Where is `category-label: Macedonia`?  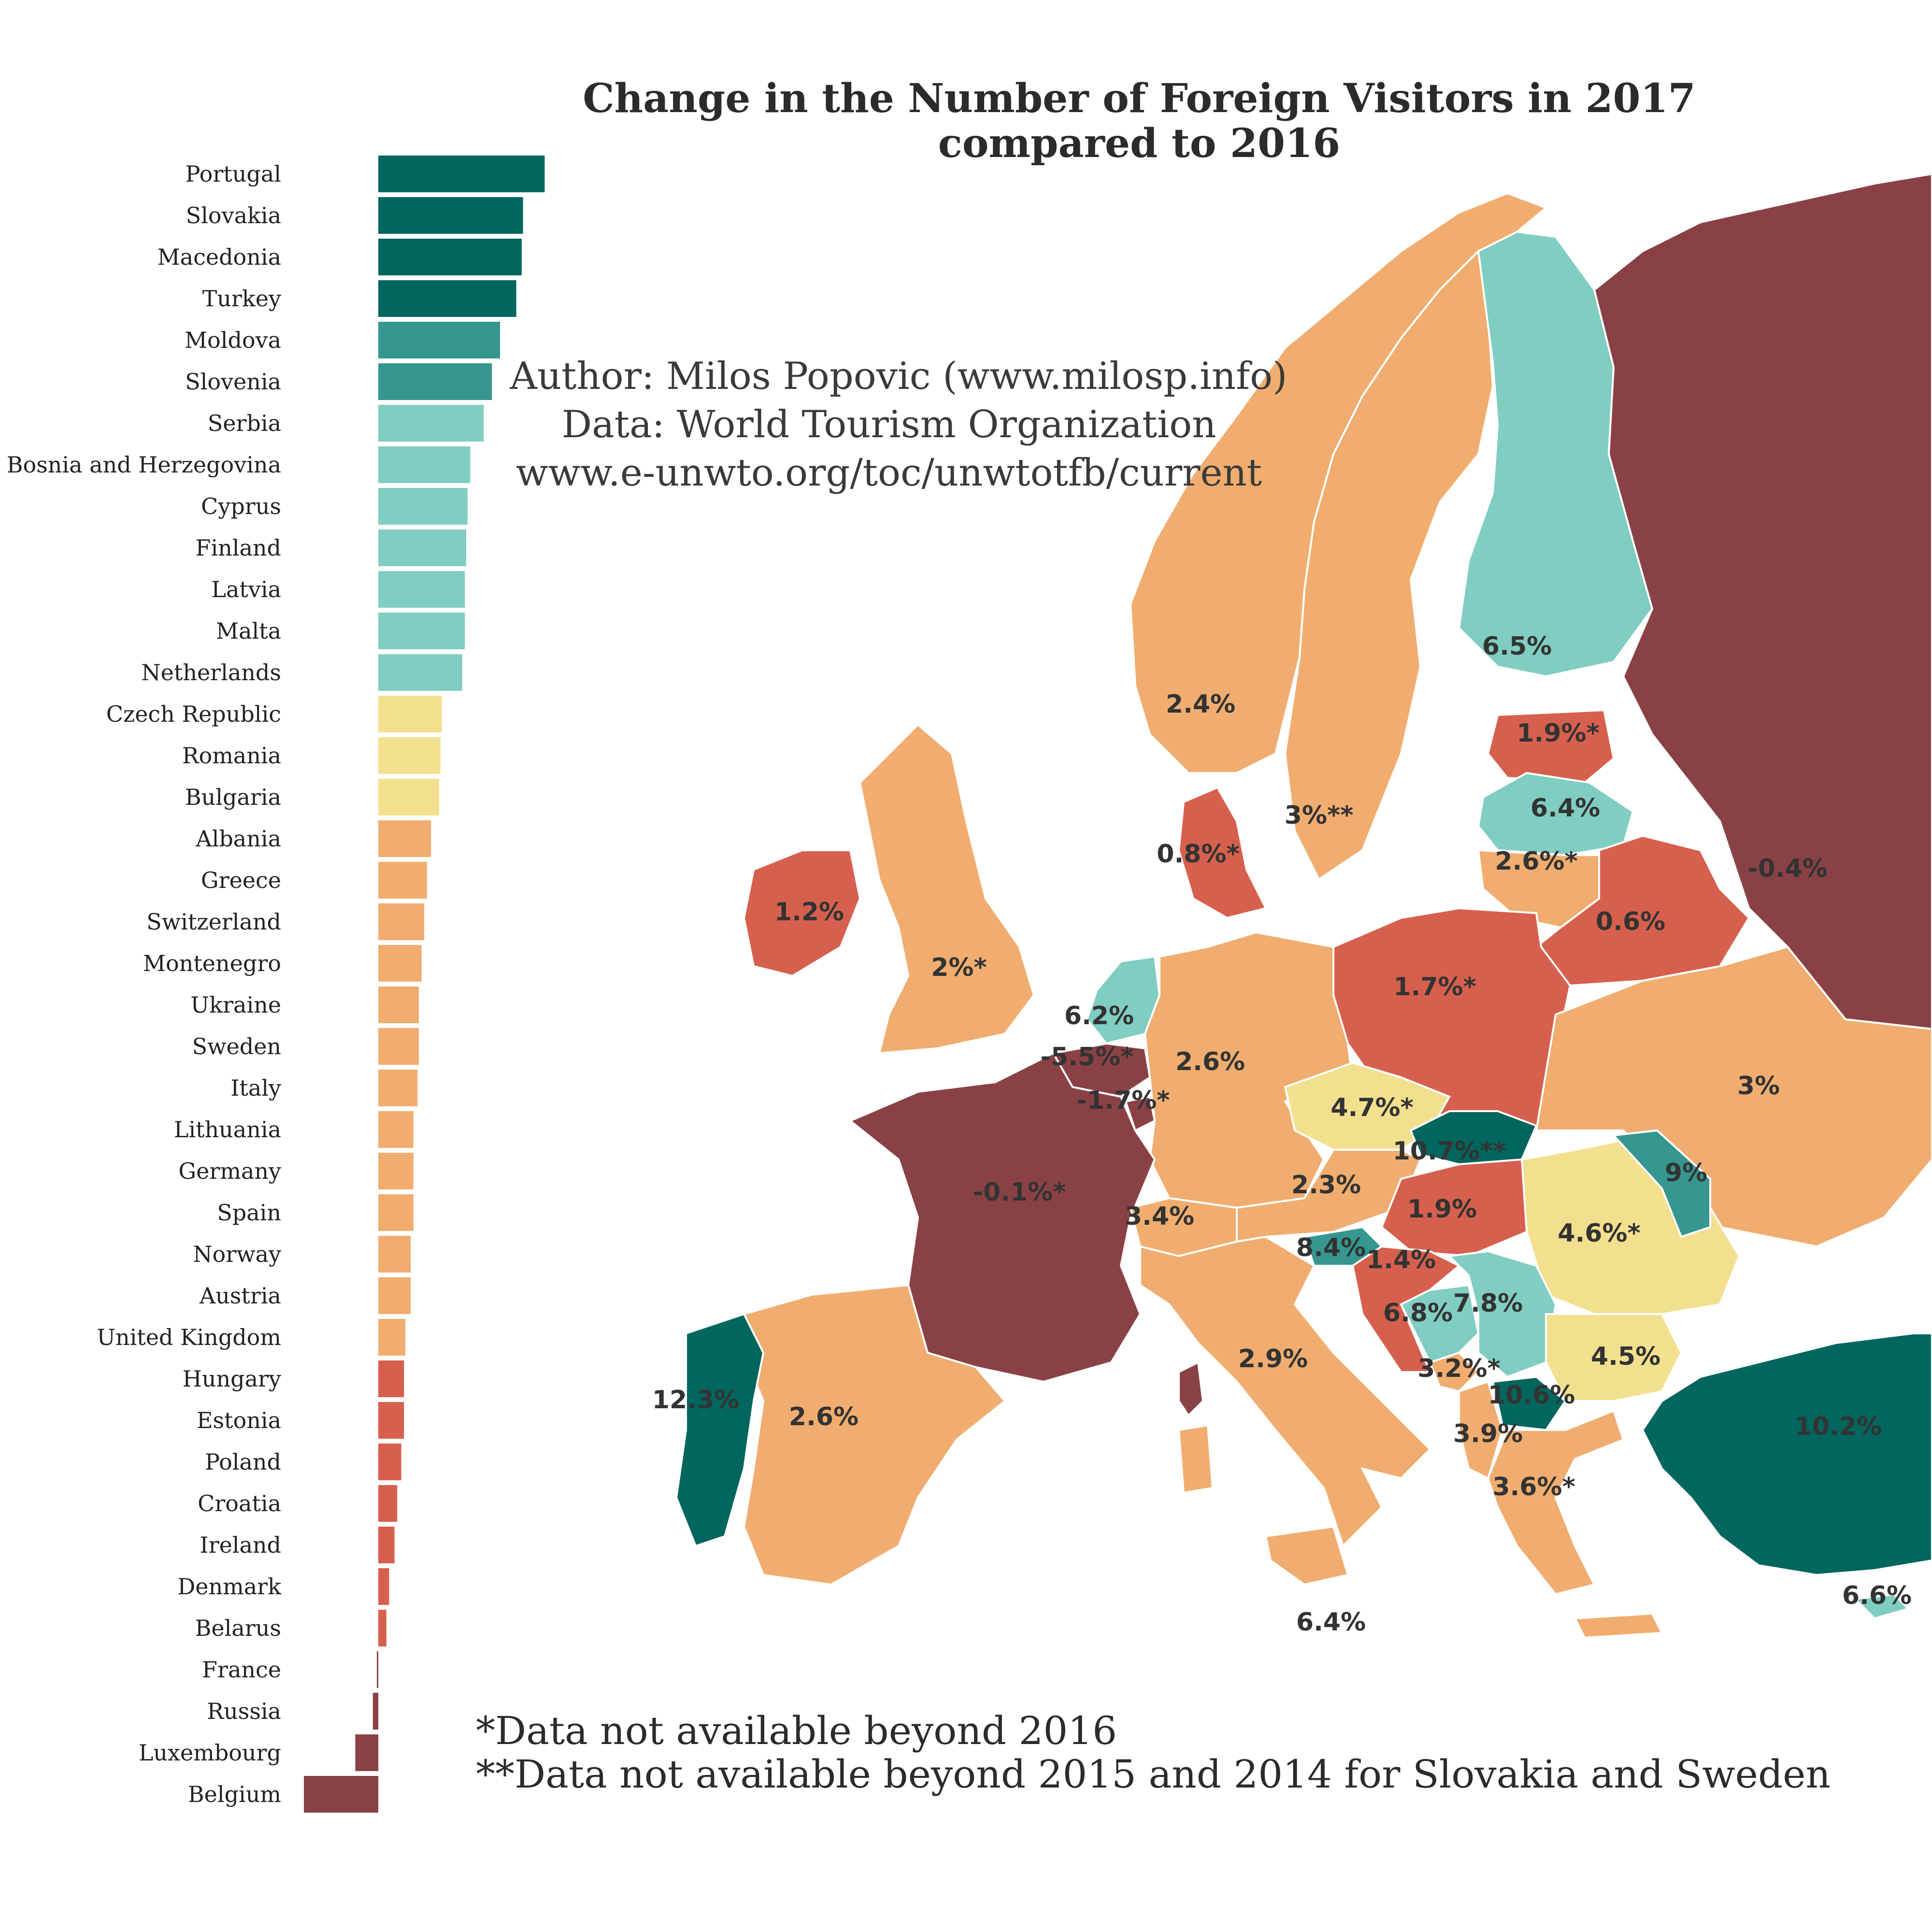
category-label: Macedonia is located at coordinates (219, 257).